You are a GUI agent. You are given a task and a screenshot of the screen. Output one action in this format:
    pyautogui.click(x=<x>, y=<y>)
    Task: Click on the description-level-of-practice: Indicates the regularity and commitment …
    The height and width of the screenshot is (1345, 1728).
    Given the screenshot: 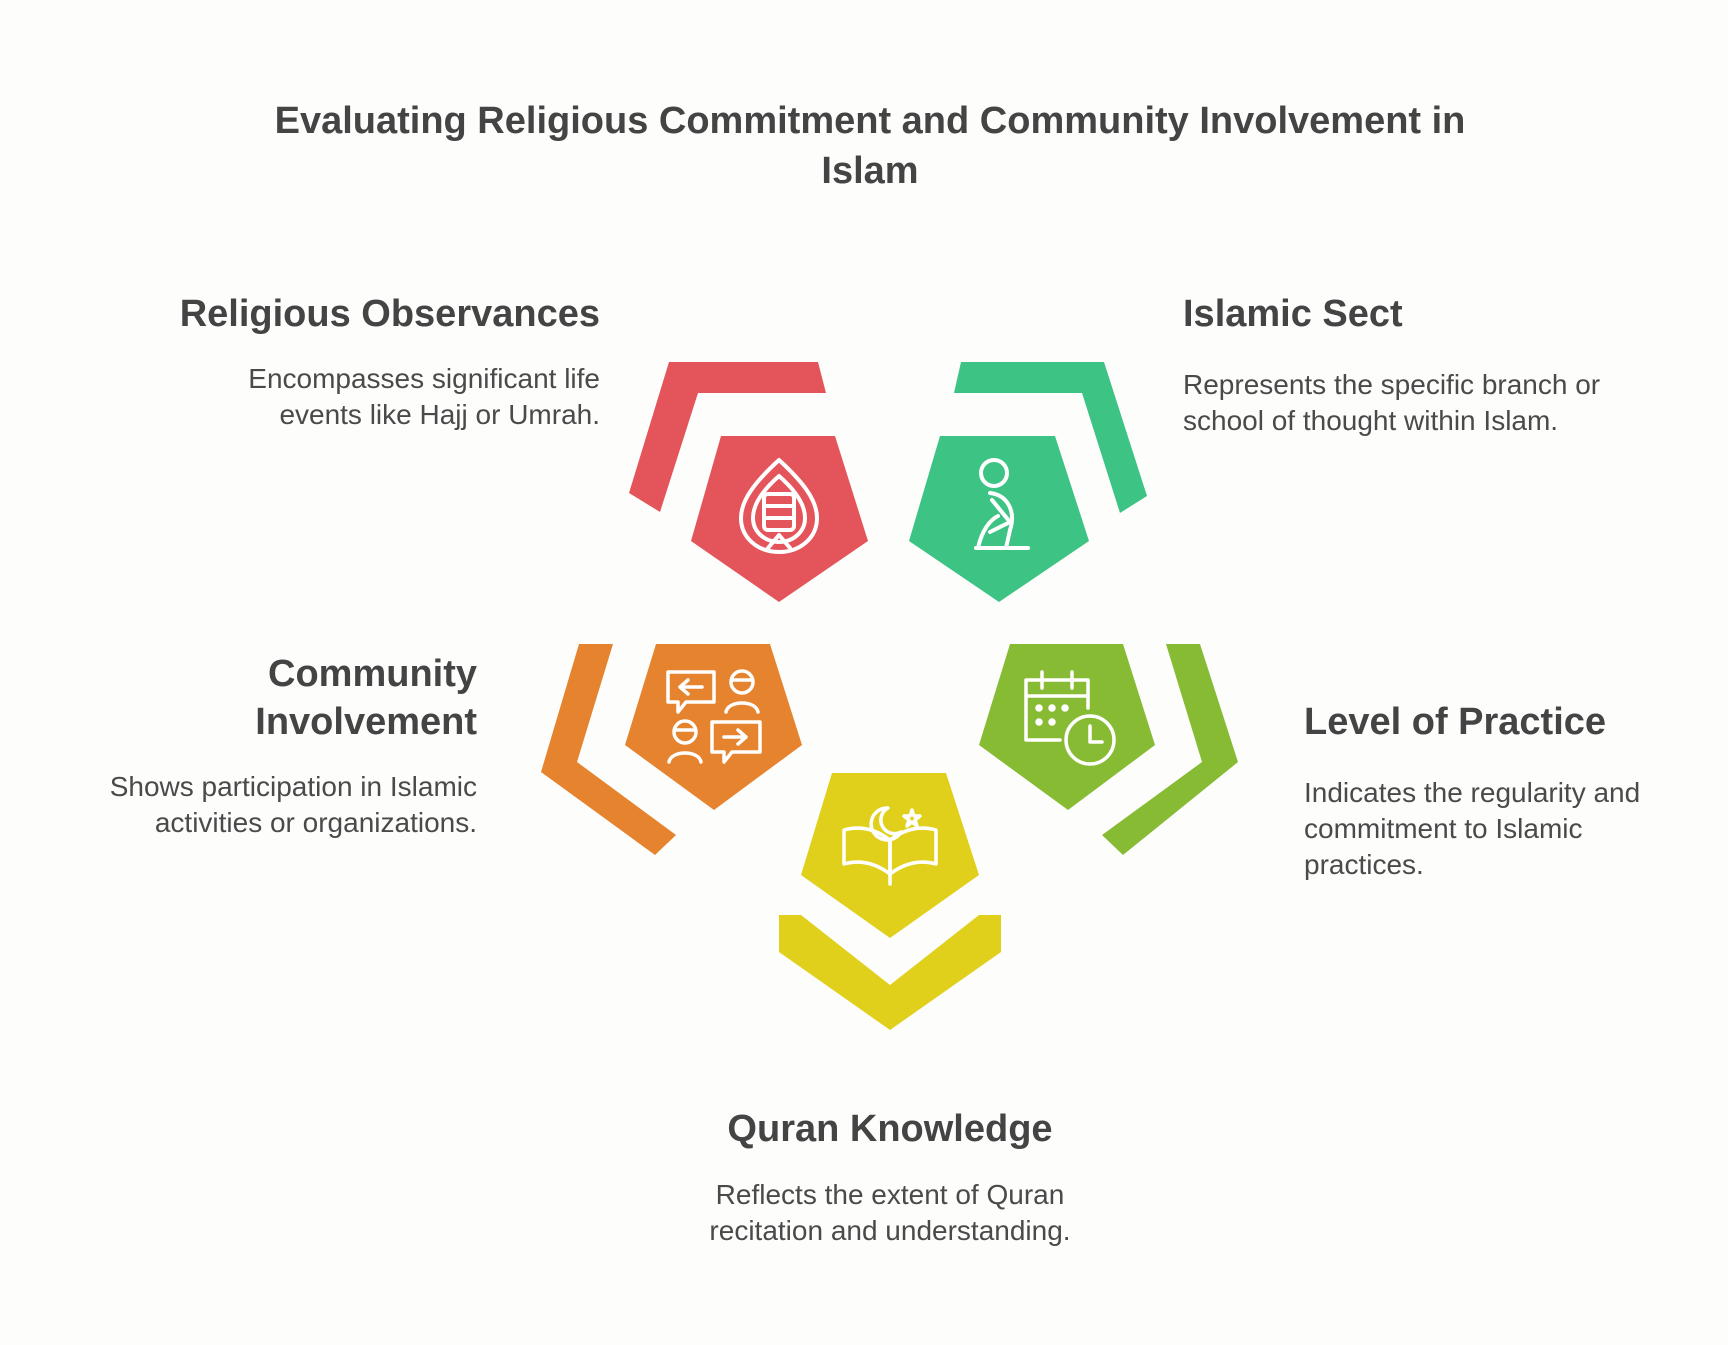 What is the action you would take?
    pyautogui.click(x=1472, y=828)
    